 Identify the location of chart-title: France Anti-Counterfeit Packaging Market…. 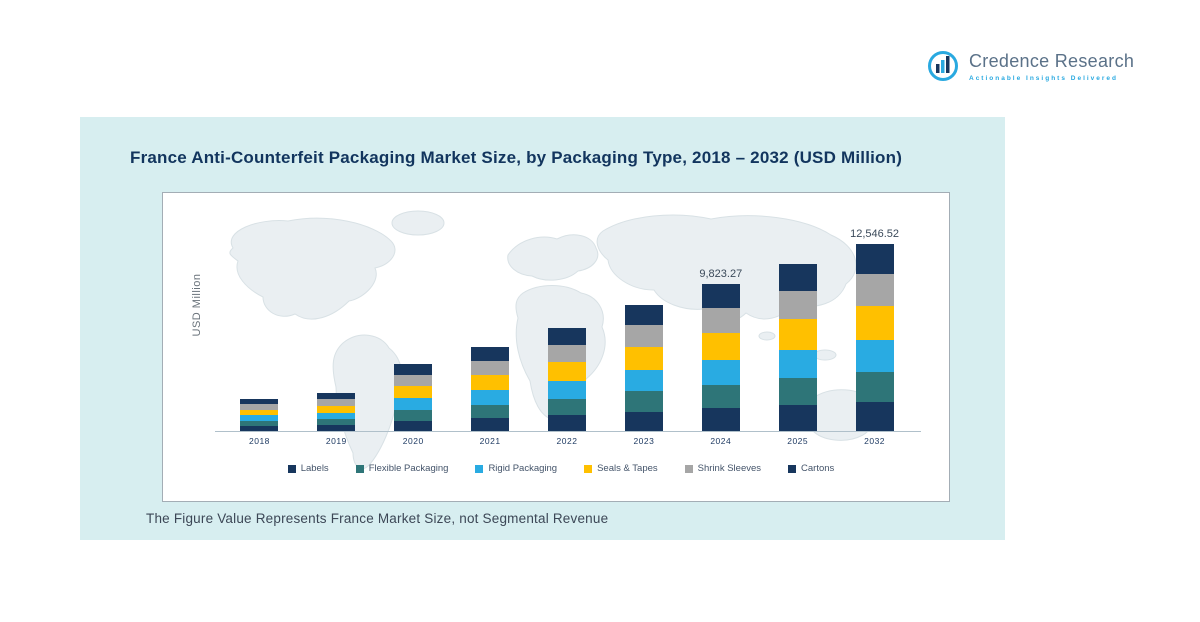
(516, 157).